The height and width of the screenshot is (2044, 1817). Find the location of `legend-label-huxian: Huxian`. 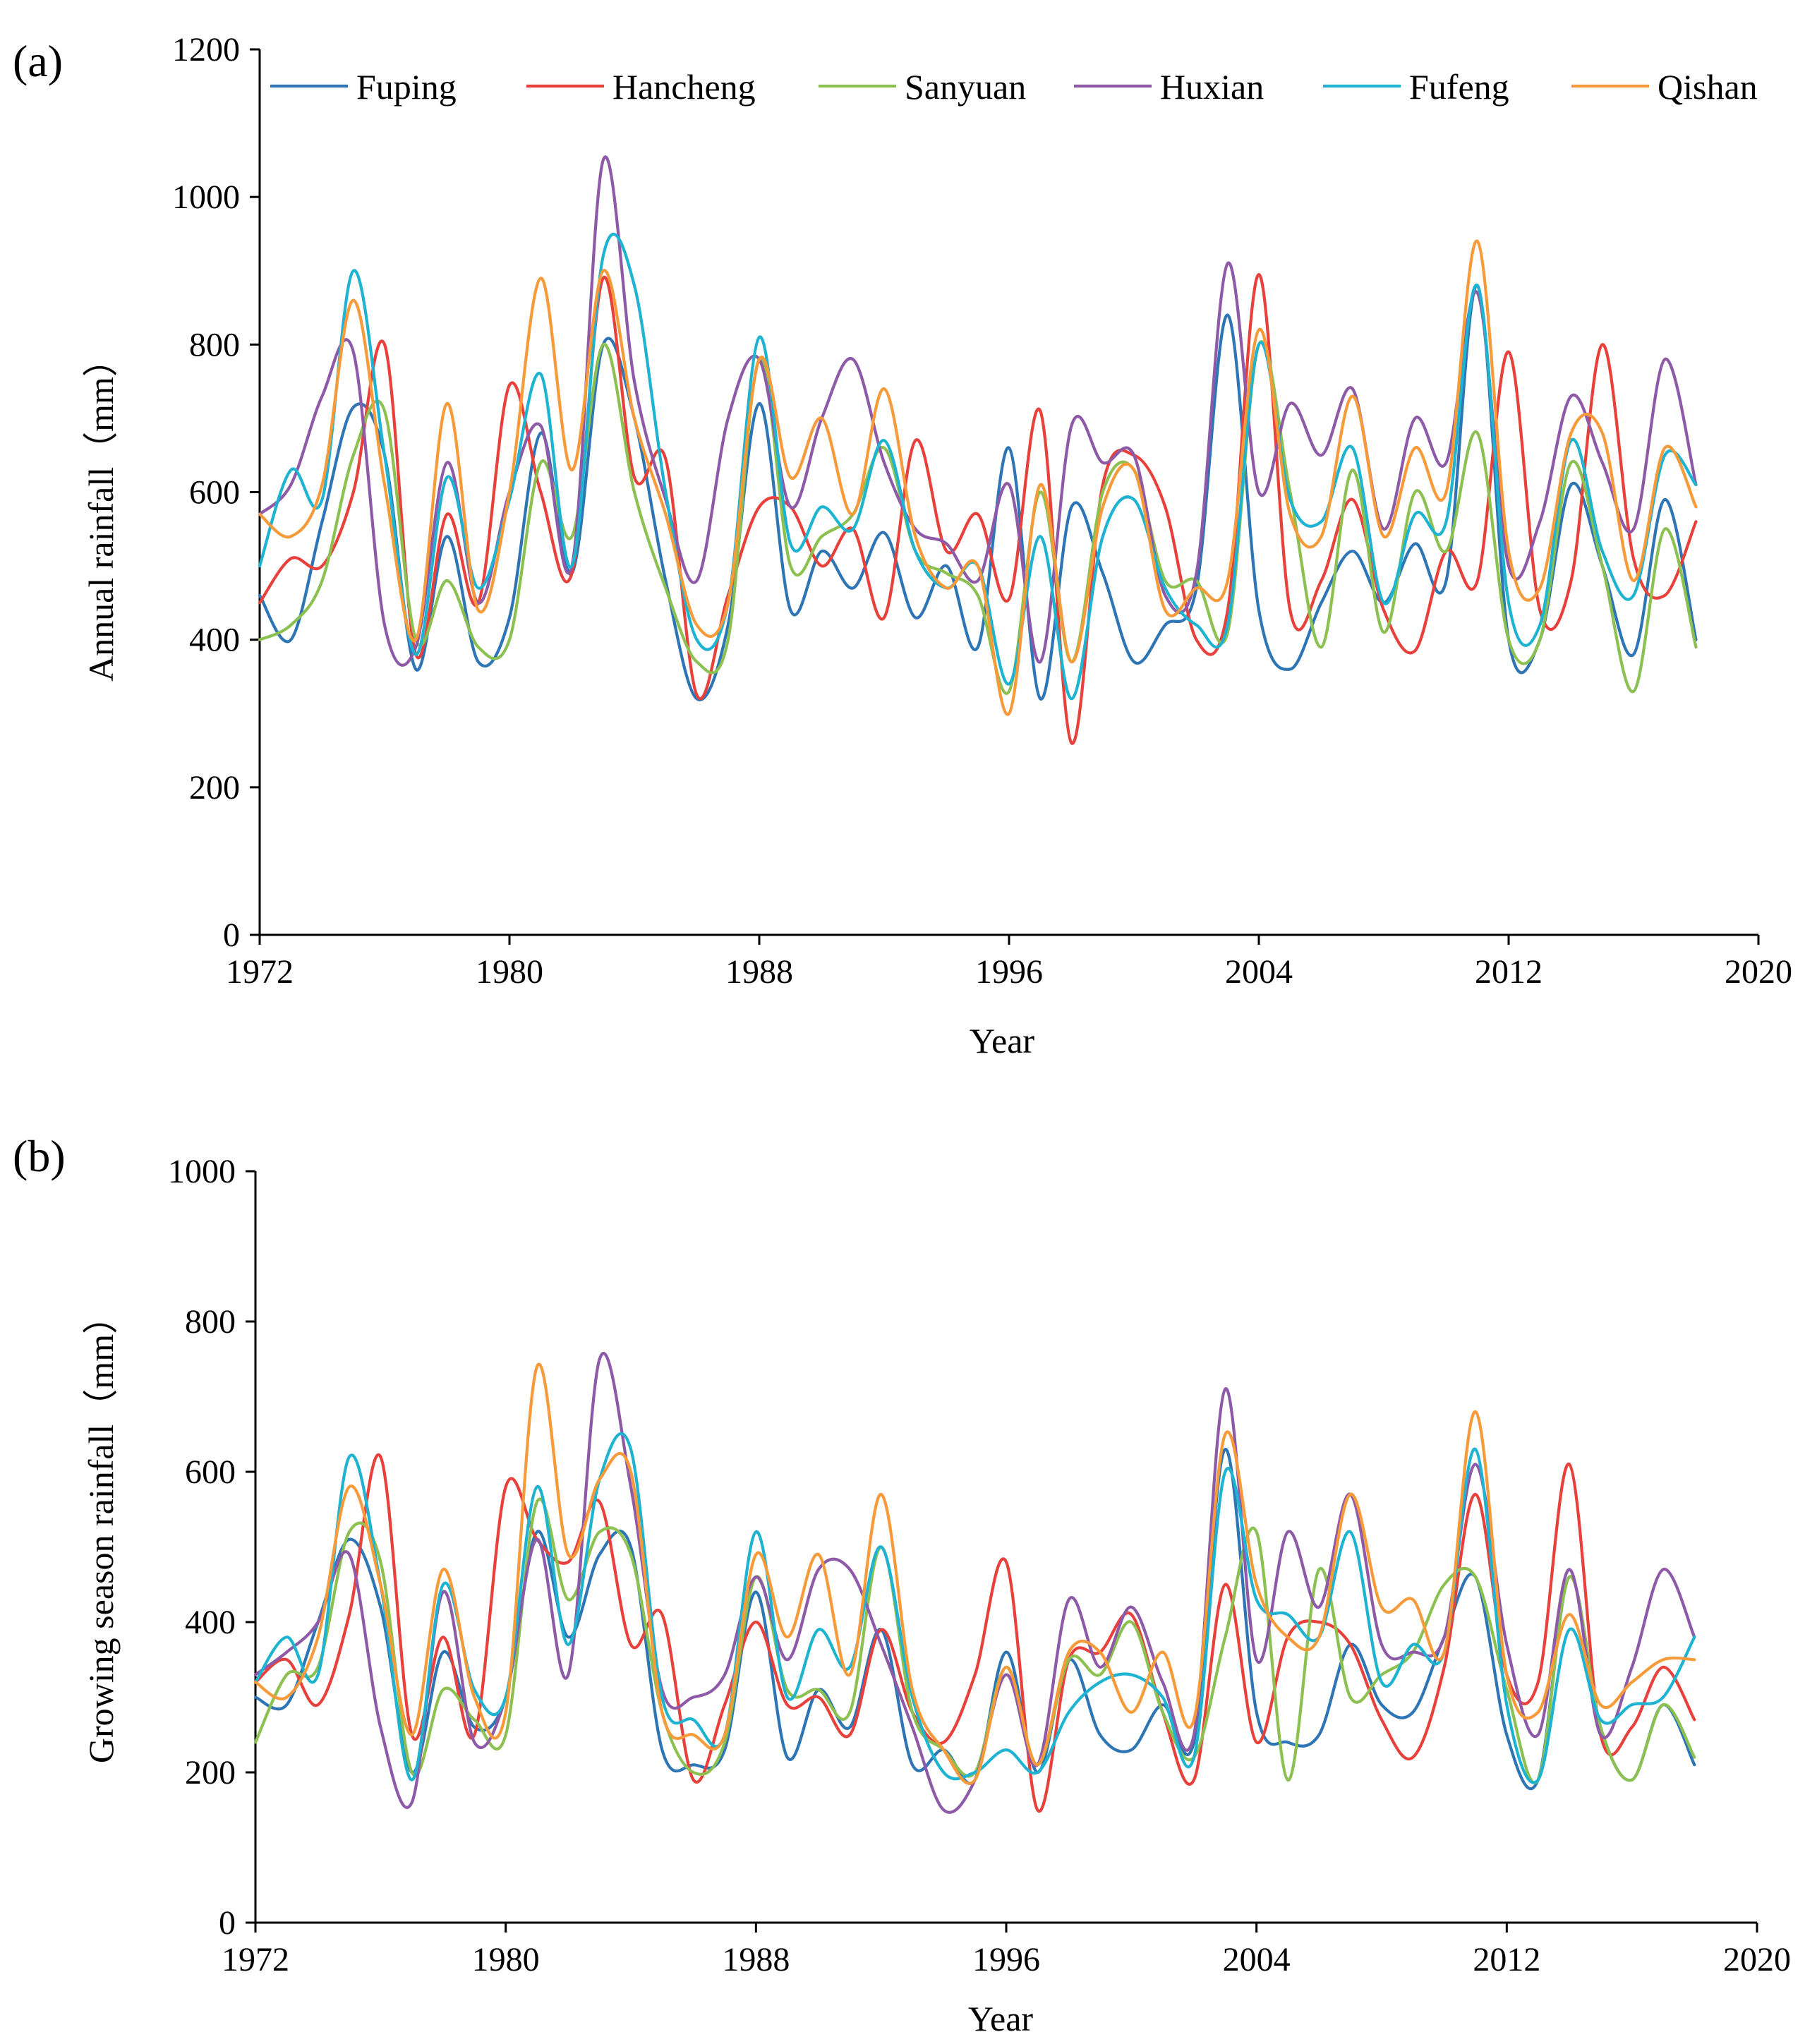

legend-label-huxian: Huxian is located at coordinates (1212, 87).